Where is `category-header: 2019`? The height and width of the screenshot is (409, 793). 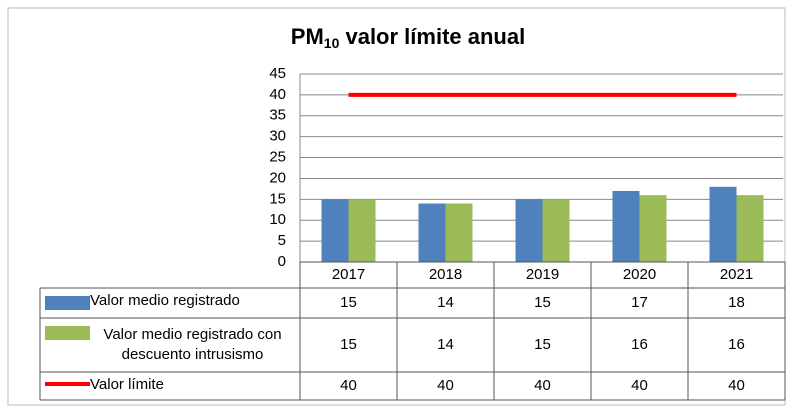 category-header: 2019 is located at coordinates (542, 274).